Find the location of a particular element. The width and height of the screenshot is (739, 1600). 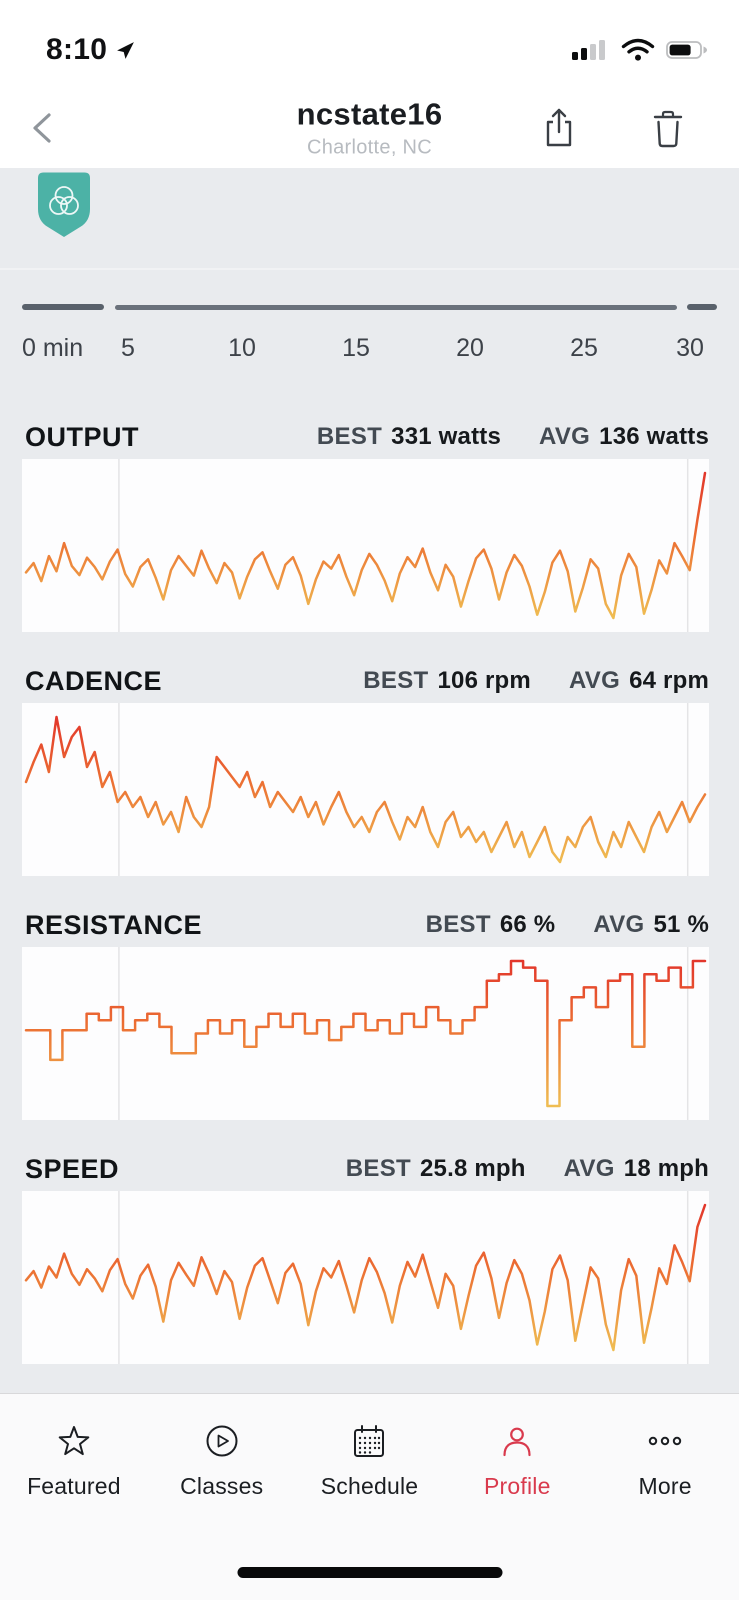

tab-label: Profile is located at coordinates (517, 1486).